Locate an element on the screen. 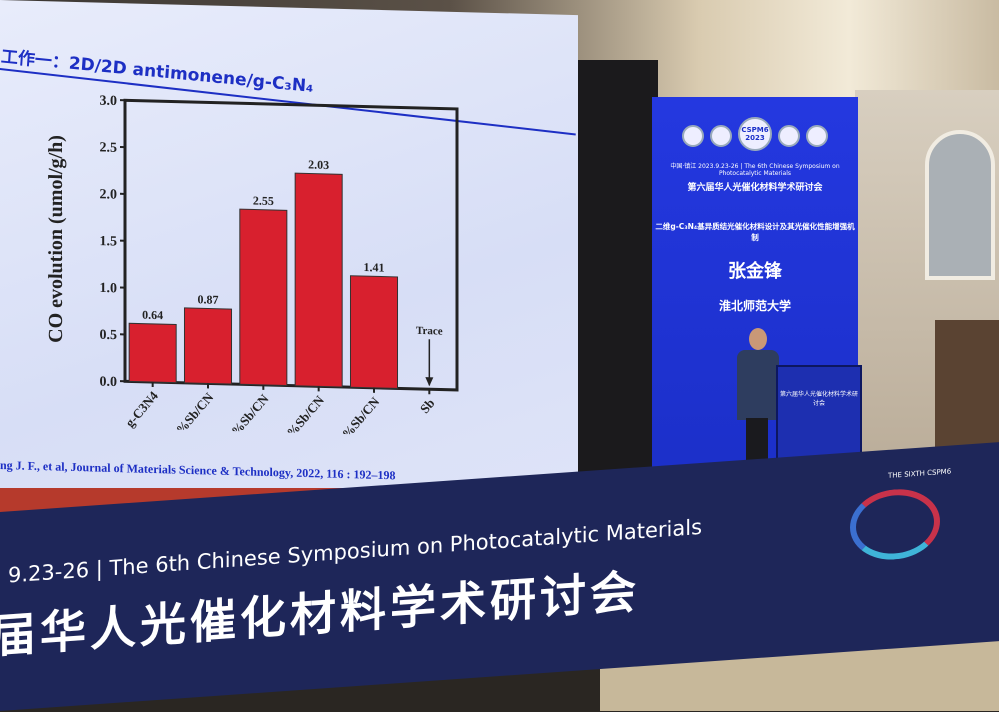 The height and width of the screenshot is (712, 999). y-axis-label: CO evolution (umol/g/h) is located at coordinates (56, 239).